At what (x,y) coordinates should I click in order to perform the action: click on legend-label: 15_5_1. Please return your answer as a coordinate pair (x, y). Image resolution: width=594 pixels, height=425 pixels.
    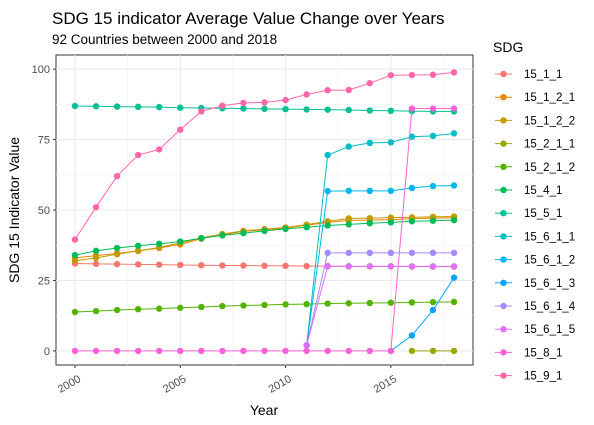
    Looking at the image, I should click on (543, 214).